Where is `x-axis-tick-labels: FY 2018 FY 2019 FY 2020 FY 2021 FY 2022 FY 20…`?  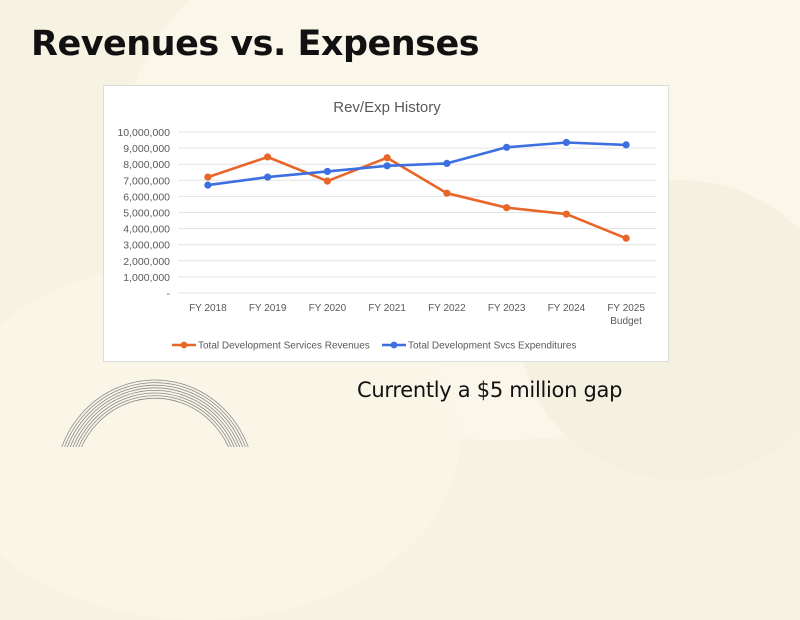 x-axis-tick-labels: FY 2018 FY 2019 FY 2020 FY 2021 FY 2022 FY 20… is located at coordinates (417, 315).